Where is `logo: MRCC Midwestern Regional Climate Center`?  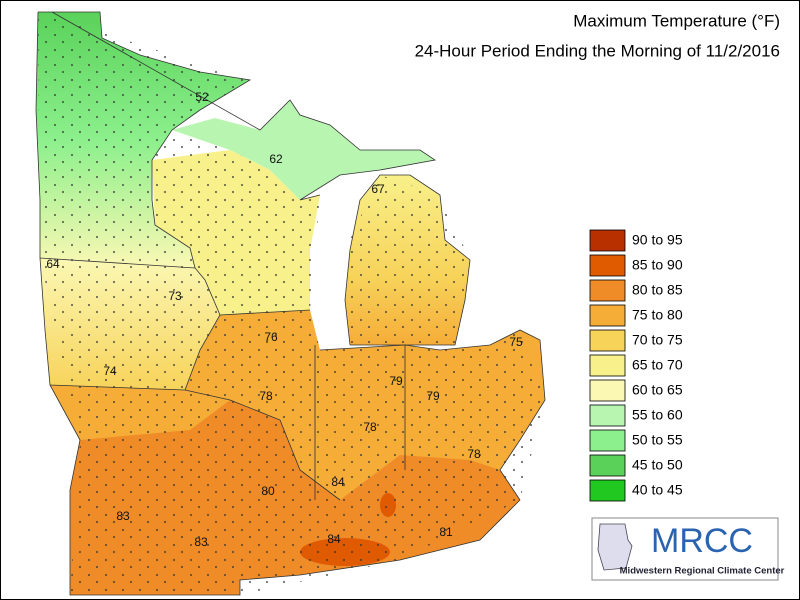
logo: MRCC Midwestern Regional Climate Center is located at coordinates (688, 549).